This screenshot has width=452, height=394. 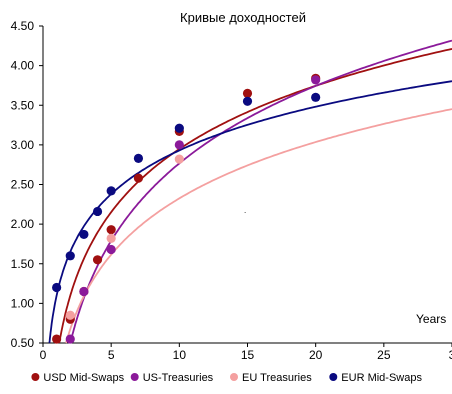 I want to click on y-tick-label: 3.00, so click(x=23, y=145).